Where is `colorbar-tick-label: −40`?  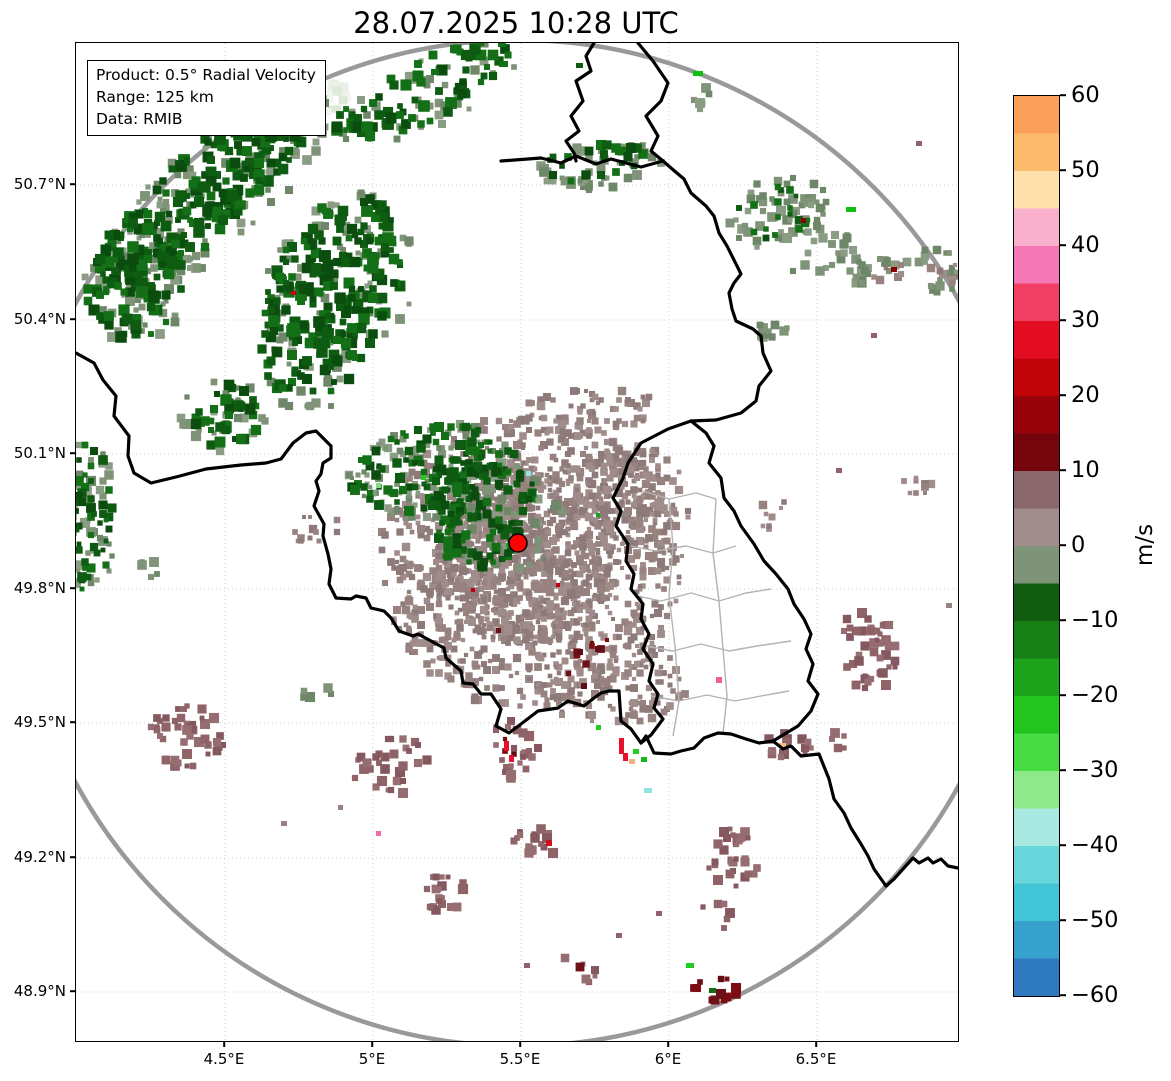 colorbar-tick-label: −40 is located at coordinates (1095, 845).